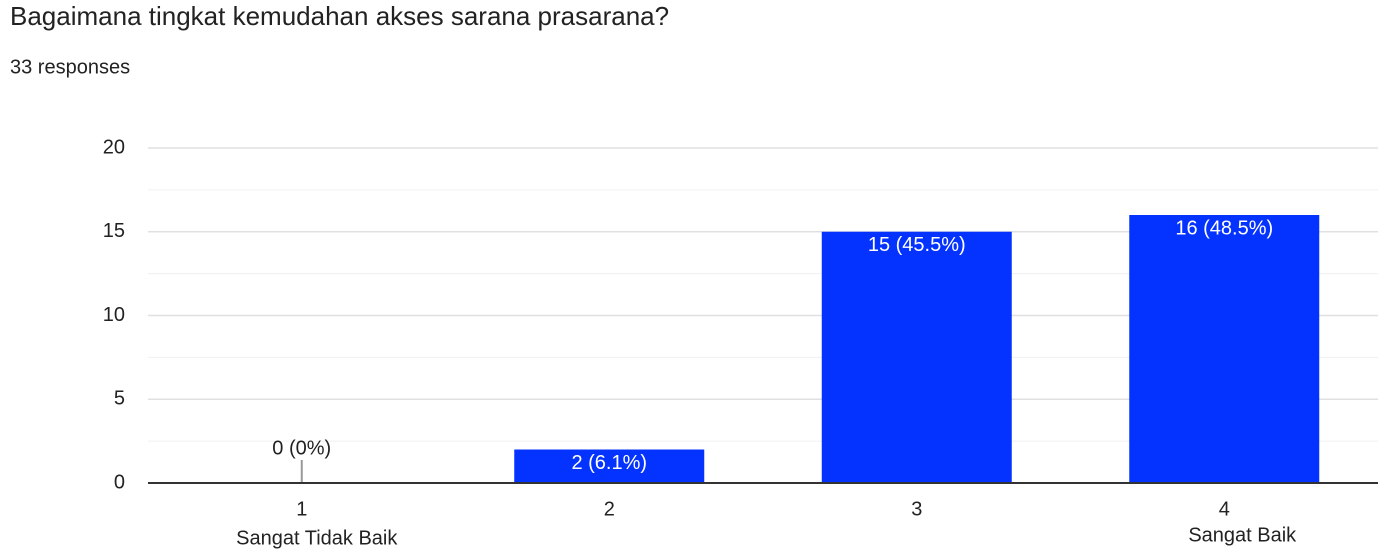 Image resolution: width=1378 pixels, height=557 pixels. What do you see at coordinates (301, 509) in the screenshot?
I see `x-tick-label: 1` at bounding box center [301, 509].